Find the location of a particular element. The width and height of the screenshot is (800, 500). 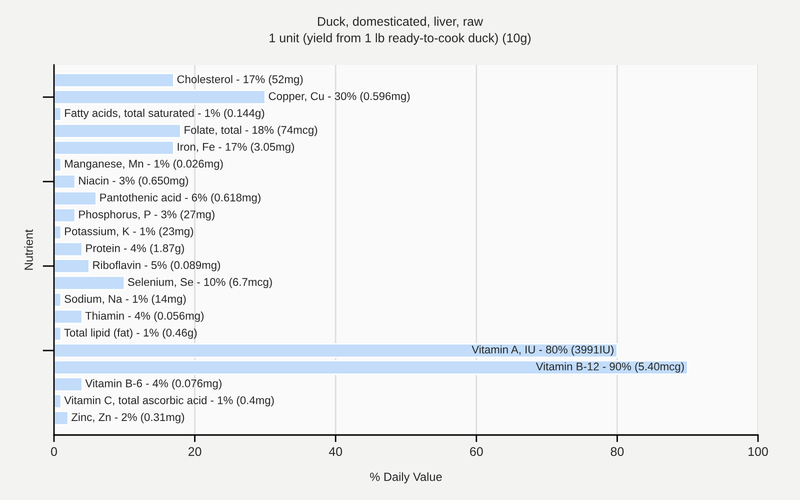

y-tick-label: Thiamin - 4% (0.056mg) is located at coordinates (144, 317).